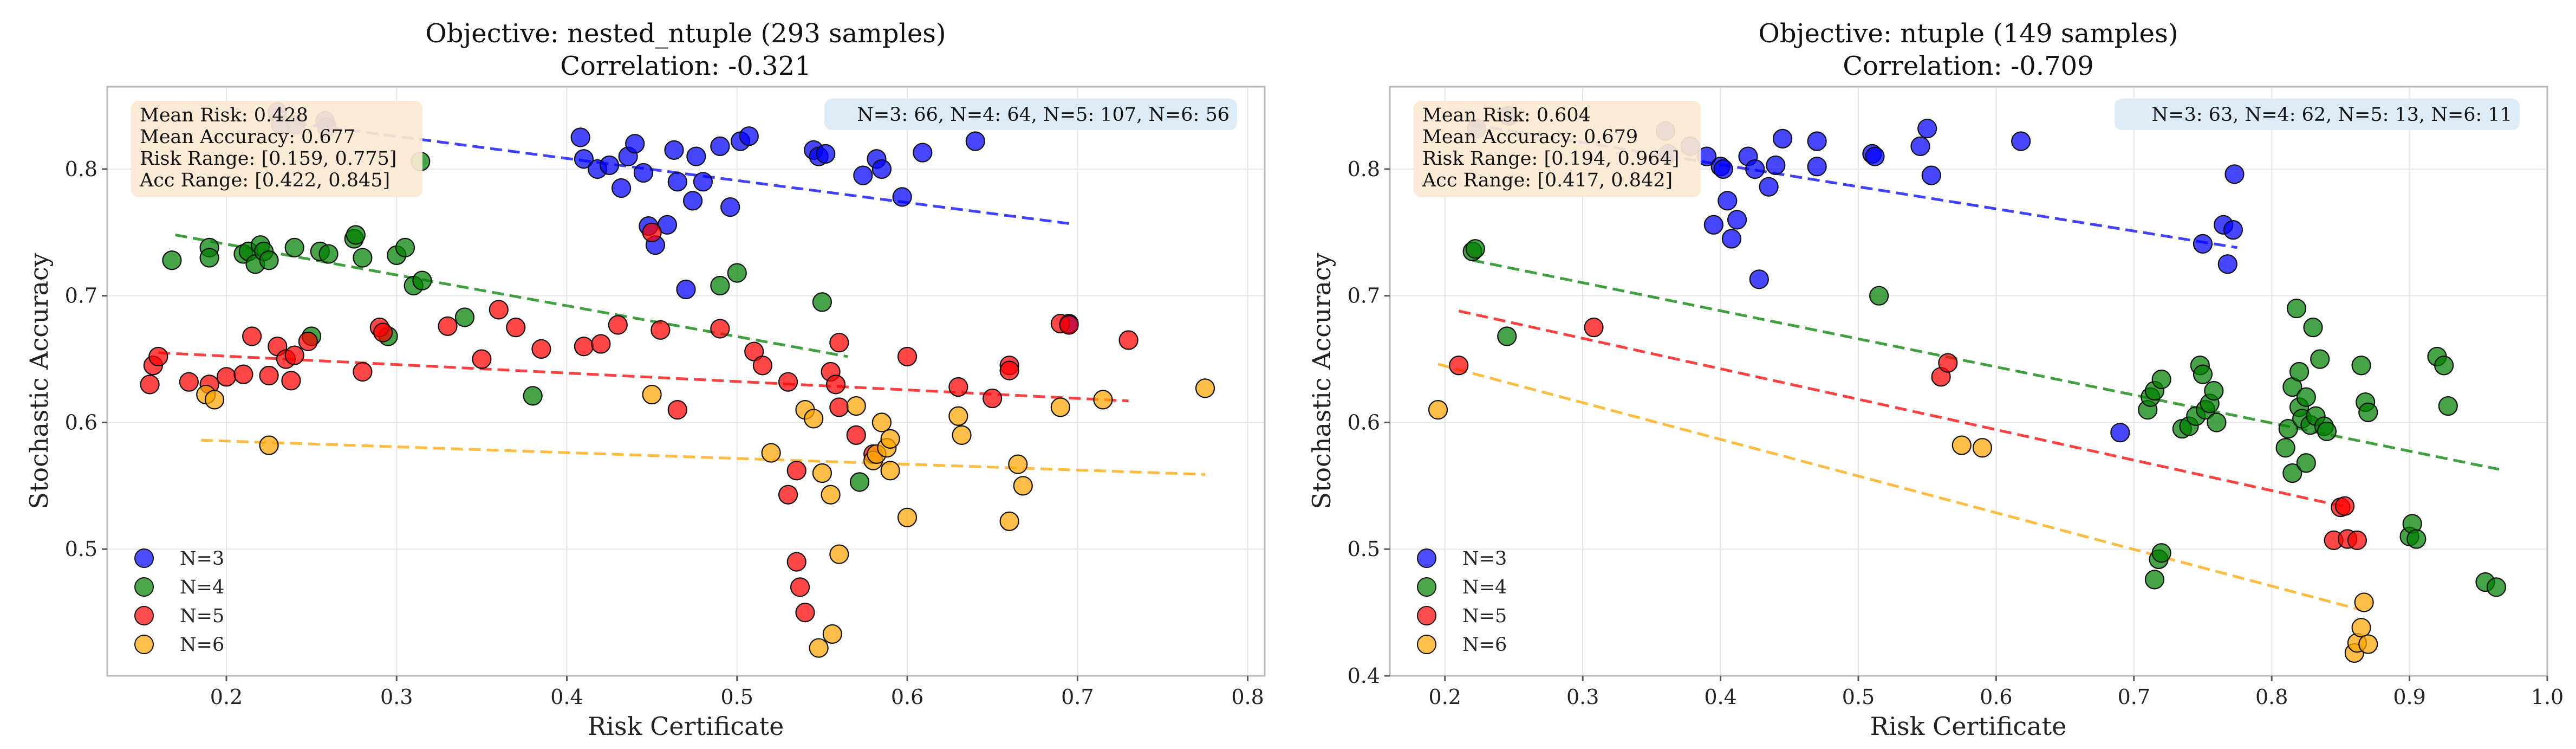 The height and width of the screenshot is (749, 2576). I want to click on trend-line-n6, so click(703, 457).